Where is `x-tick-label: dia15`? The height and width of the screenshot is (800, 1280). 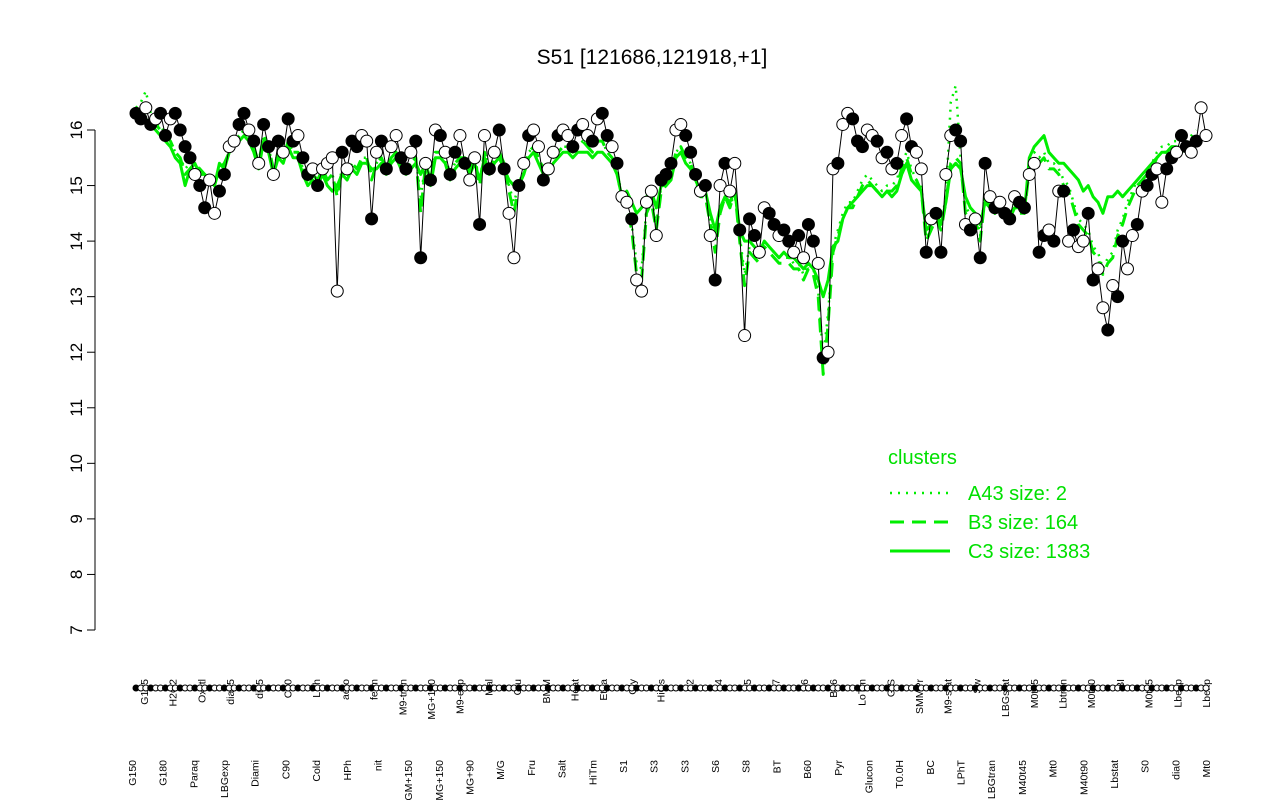 x-tick-label: dia15 is located at coordinates (231, 692).